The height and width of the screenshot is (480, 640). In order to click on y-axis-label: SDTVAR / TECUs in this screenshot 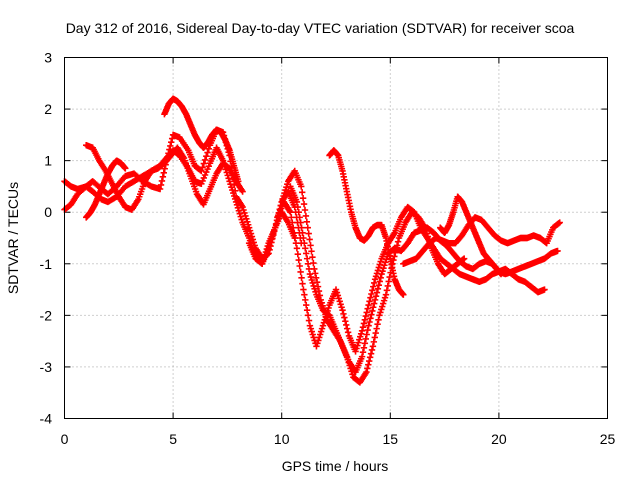, I will do `click(13, 238)`.